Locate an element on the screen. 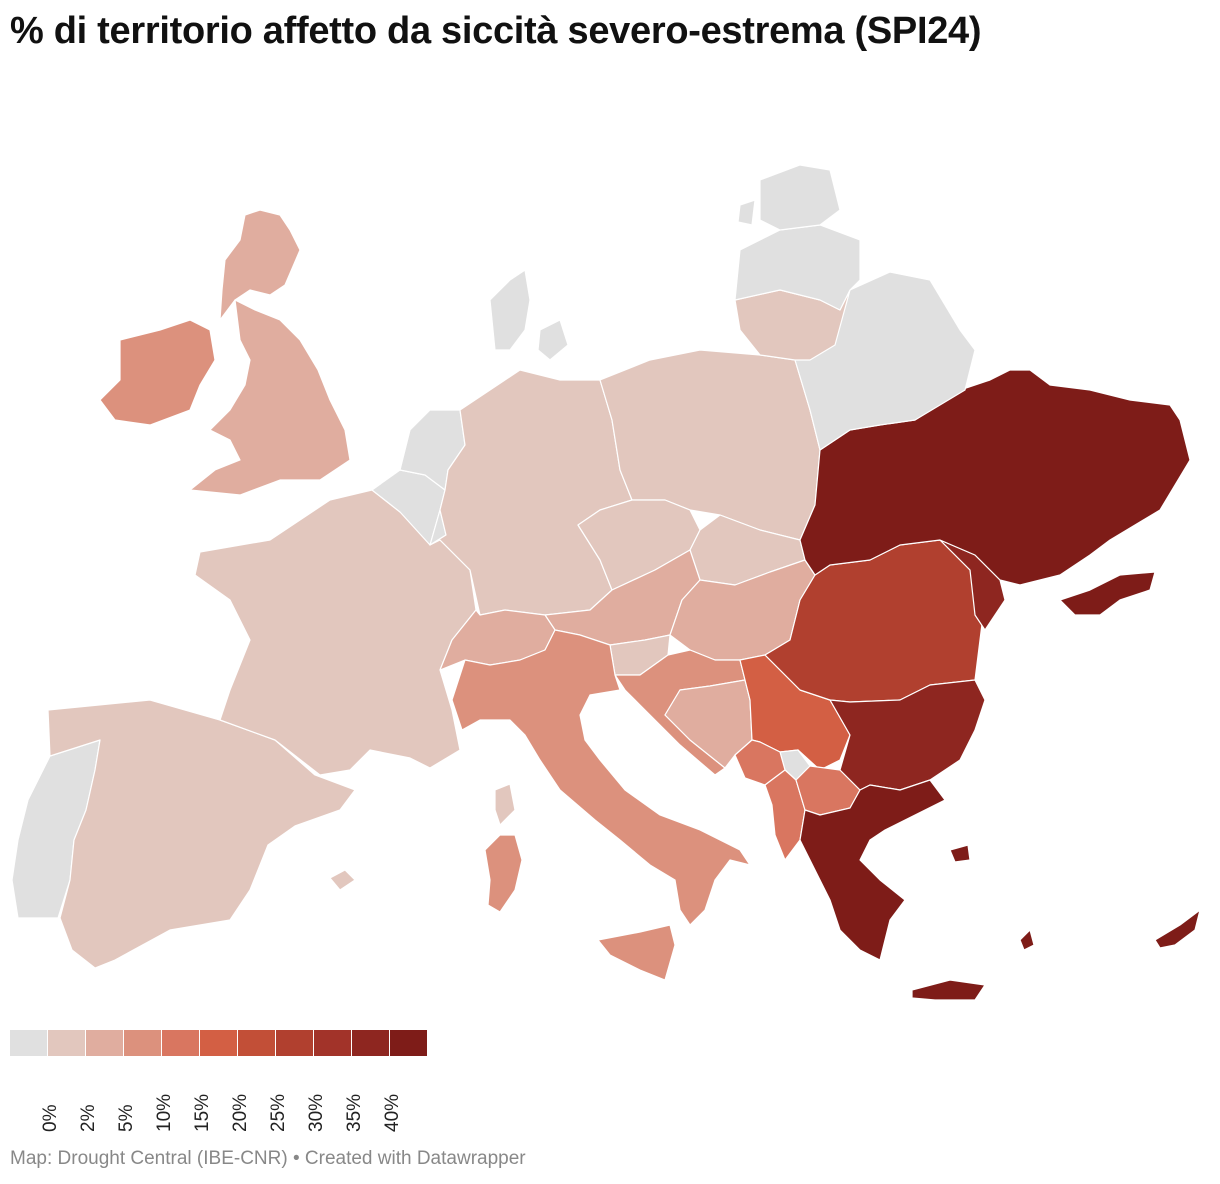 Image resolution: width=1220 pixels, height=1184 pixels. country-cyprus is located at coordinates (1177, 929).